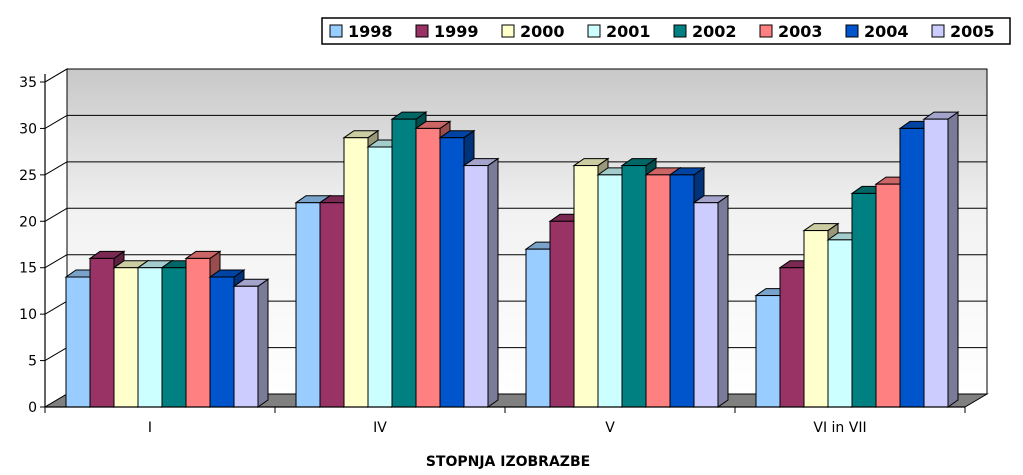 Image resolution: width=1023 pixels, height=475 pixels. What do you see at coordinates (28, 176) in the screenshot?
I see `y-tick-label: 25` at bounding box center [28, 176].